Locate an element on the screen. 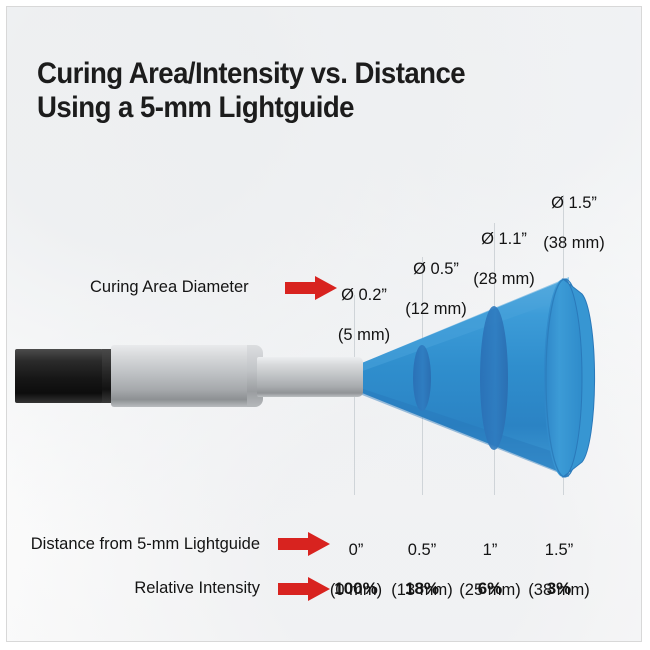 This screenshot has height=650, width=650. distance-0in-inch: 0” is located at coordinates (356, 550).